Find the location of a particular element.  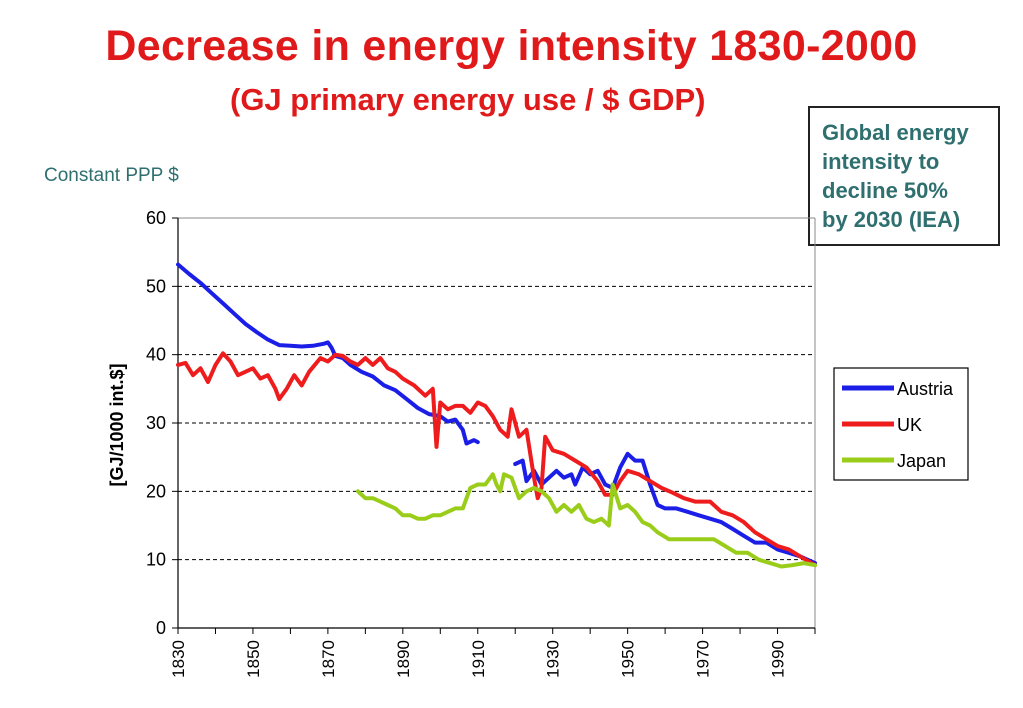

x-tick-label: 1870 is located at coordinates (328, 659).